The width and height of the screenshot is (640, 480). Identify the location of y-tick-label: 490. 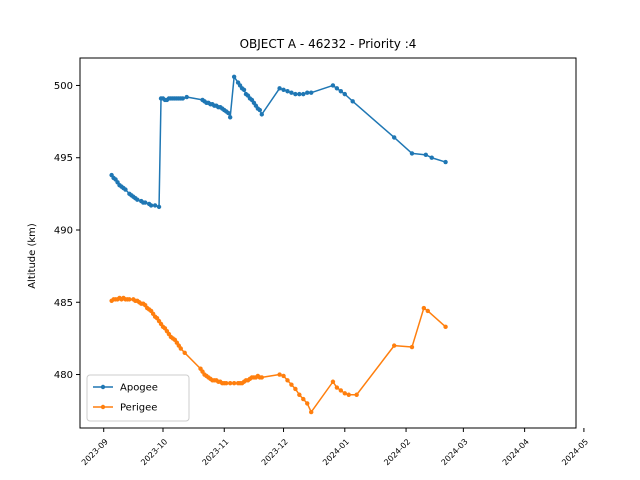
(63, 230).